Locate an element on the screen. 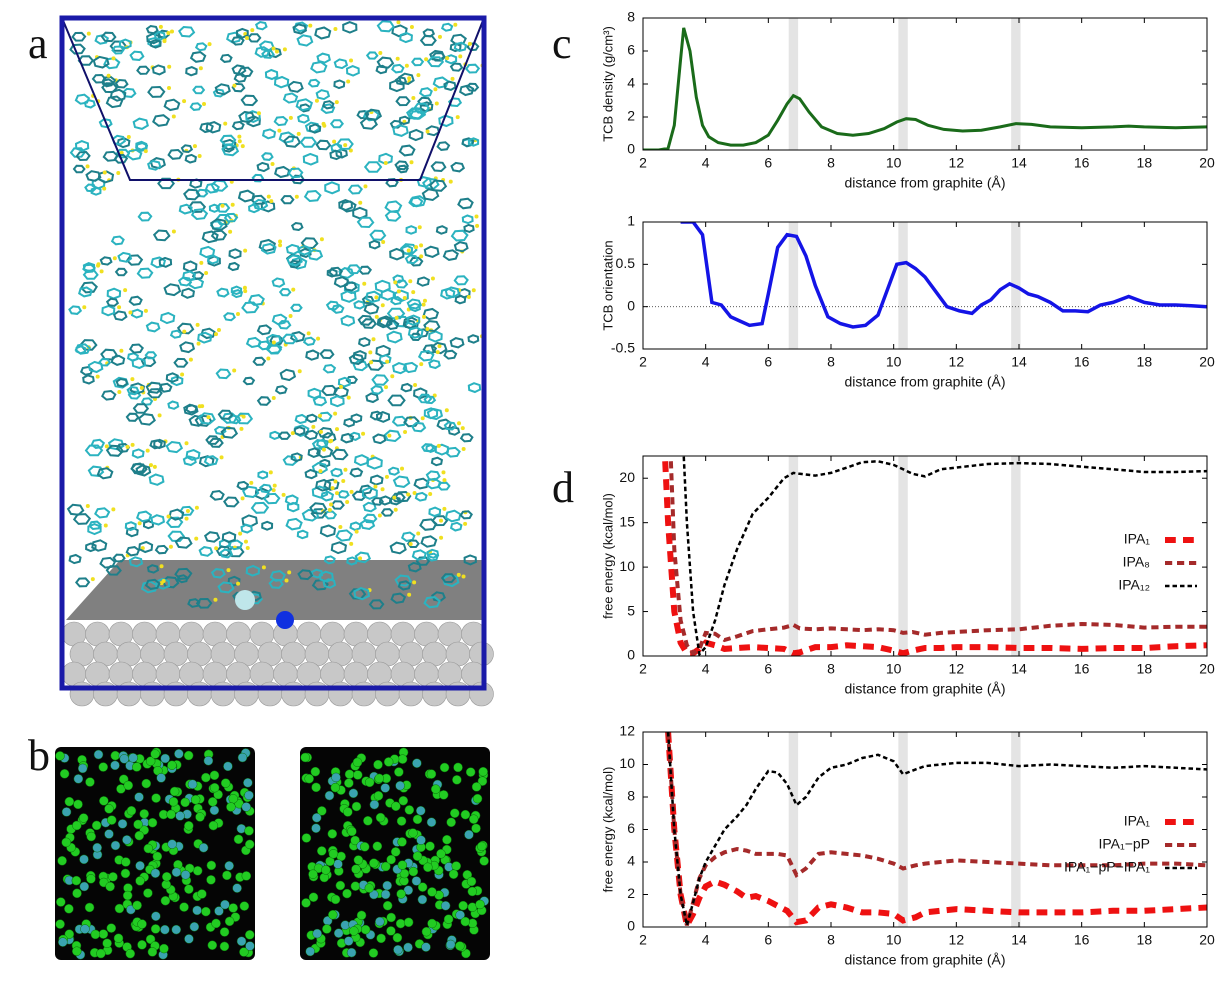  data-line is located at coordinates (936, 829).